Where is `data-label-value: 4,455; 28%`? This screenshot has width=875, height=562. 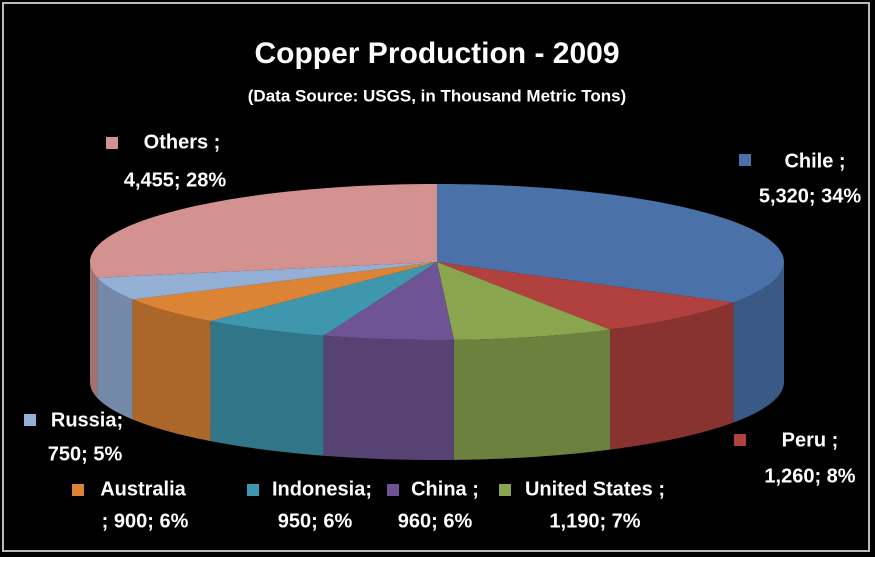 data-label-value: 4,455; 28% is located at coordinates (175, 180).